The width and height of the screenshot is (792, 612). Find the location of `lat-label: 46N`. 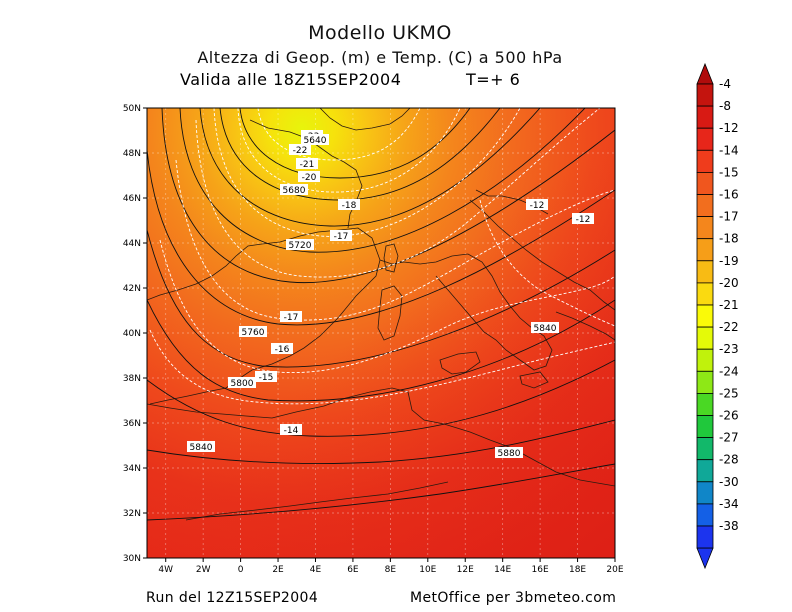

lat-label: 46N is located at coordinates (132, 199).